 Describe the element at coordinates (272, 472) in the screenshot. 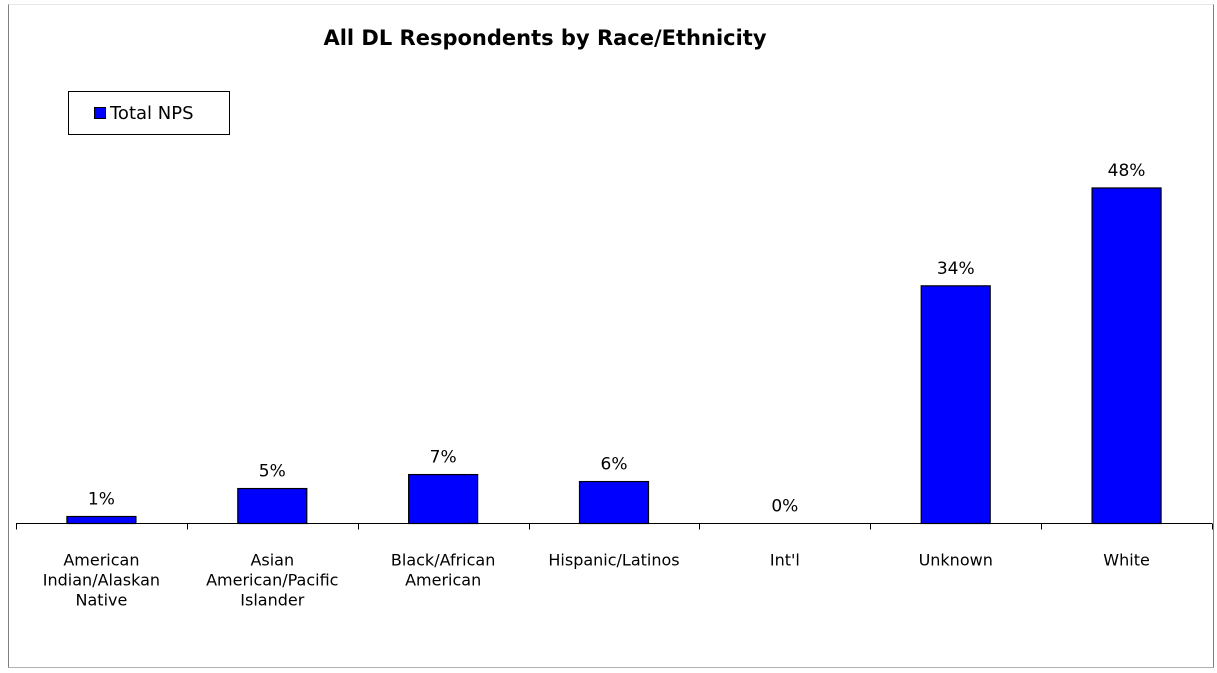

I see `data-label: 5%` at that location.